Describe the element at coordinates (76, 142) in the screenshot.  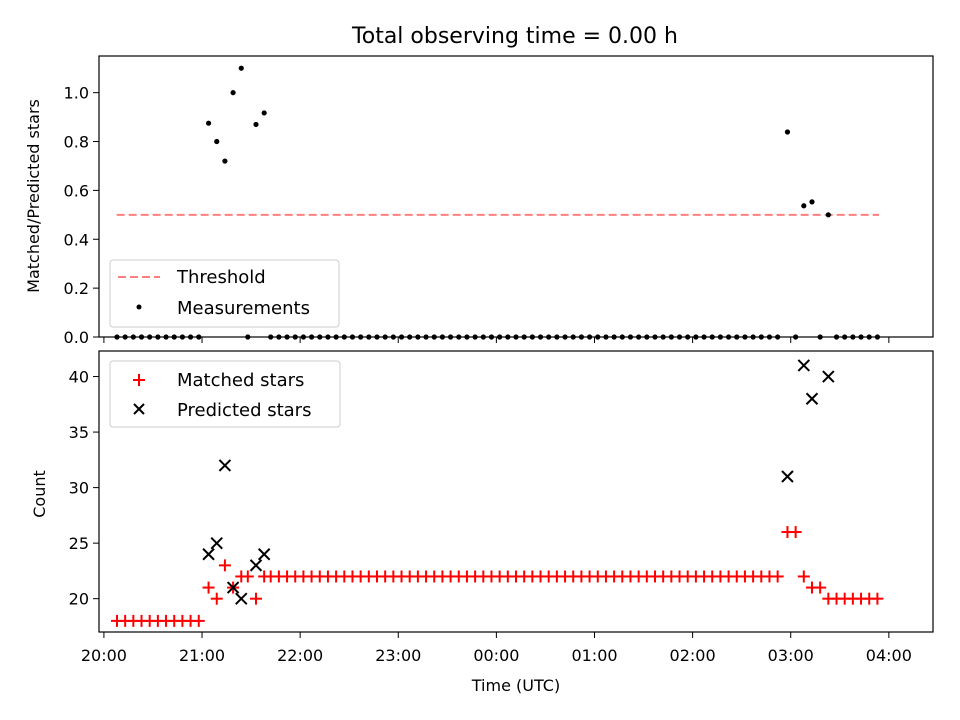
I see `top-y-tick-label-4: 0.8` at that location.